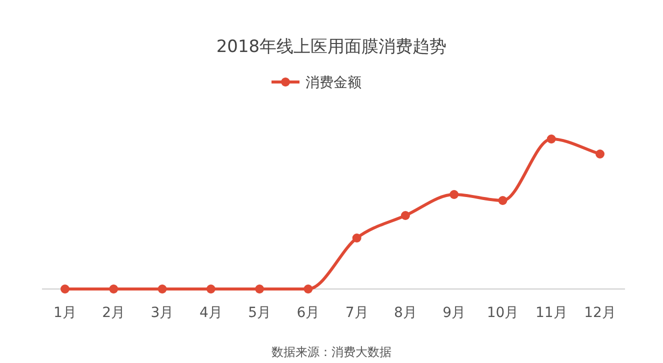 Image resolution: width=663 pixels, height=363 pixels. Describe the element at coordinates (114, 313) in the screenshot. I see `x-tick-label: 2月` at that location.